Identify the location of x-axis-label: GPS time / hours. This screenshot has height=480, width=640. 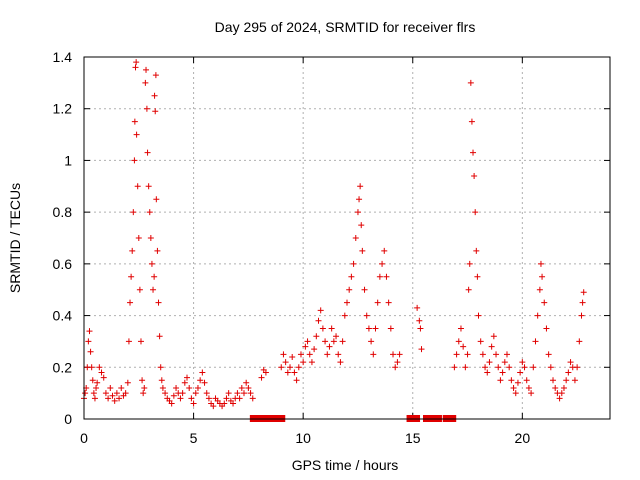
(345, 465).